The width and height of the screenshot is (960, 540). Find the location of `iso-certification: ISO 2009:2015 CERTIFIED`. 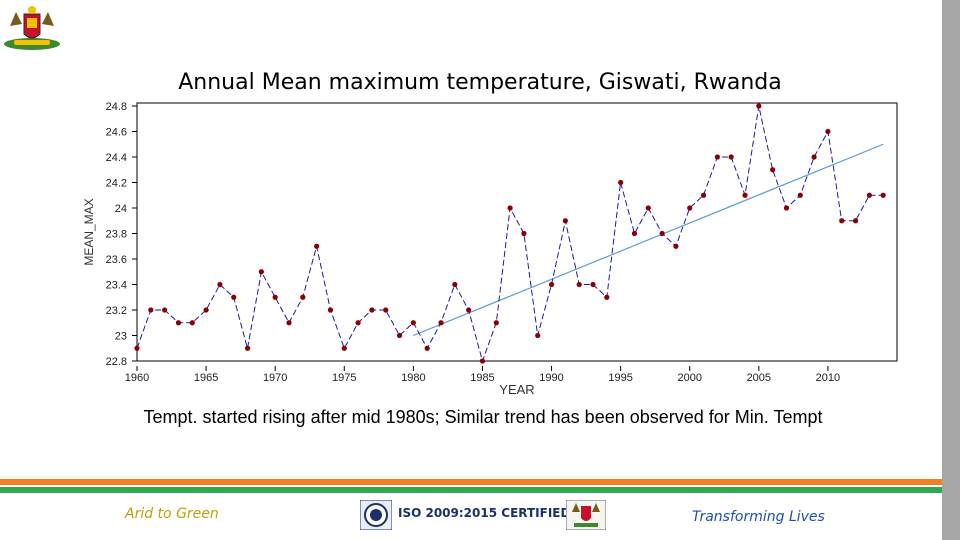

iso-certification: ISO 2009:2015 CERTIFIED is located at coordinates (483, 515).